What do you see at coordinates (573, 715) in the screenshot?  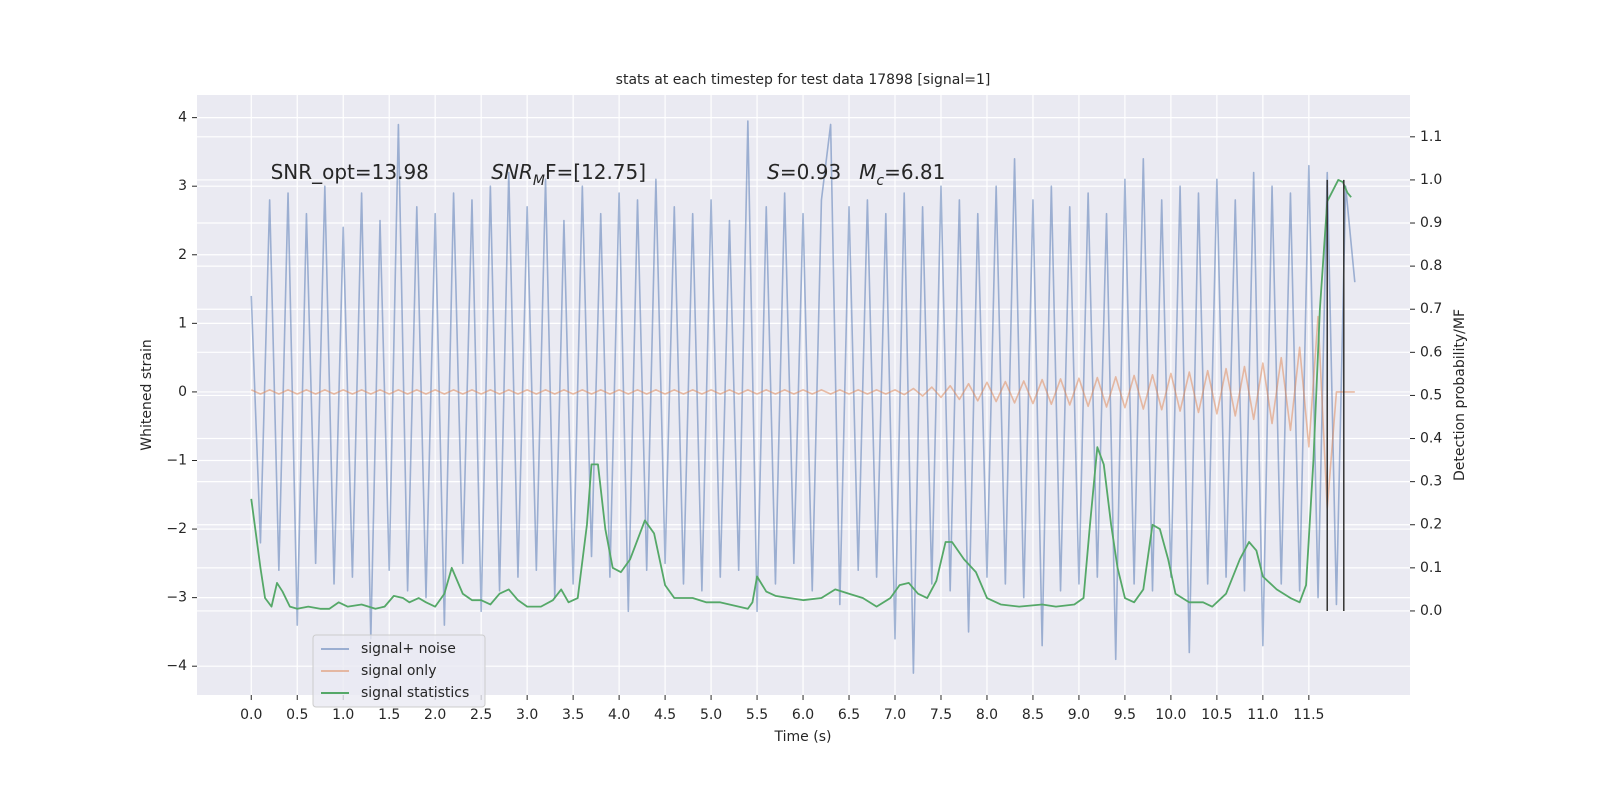 I see `x-tick-label: 3.5` at bounding box center [573, 715].